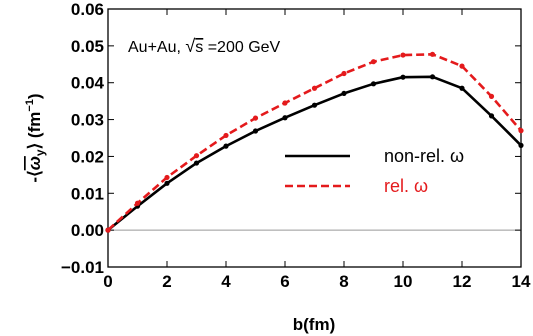 This screenshot has width=533, height=336. What do you see at coordinates (284, 281) in the screenshot?
I see `x-tick-label: 6` at bounding box center [284, 281].